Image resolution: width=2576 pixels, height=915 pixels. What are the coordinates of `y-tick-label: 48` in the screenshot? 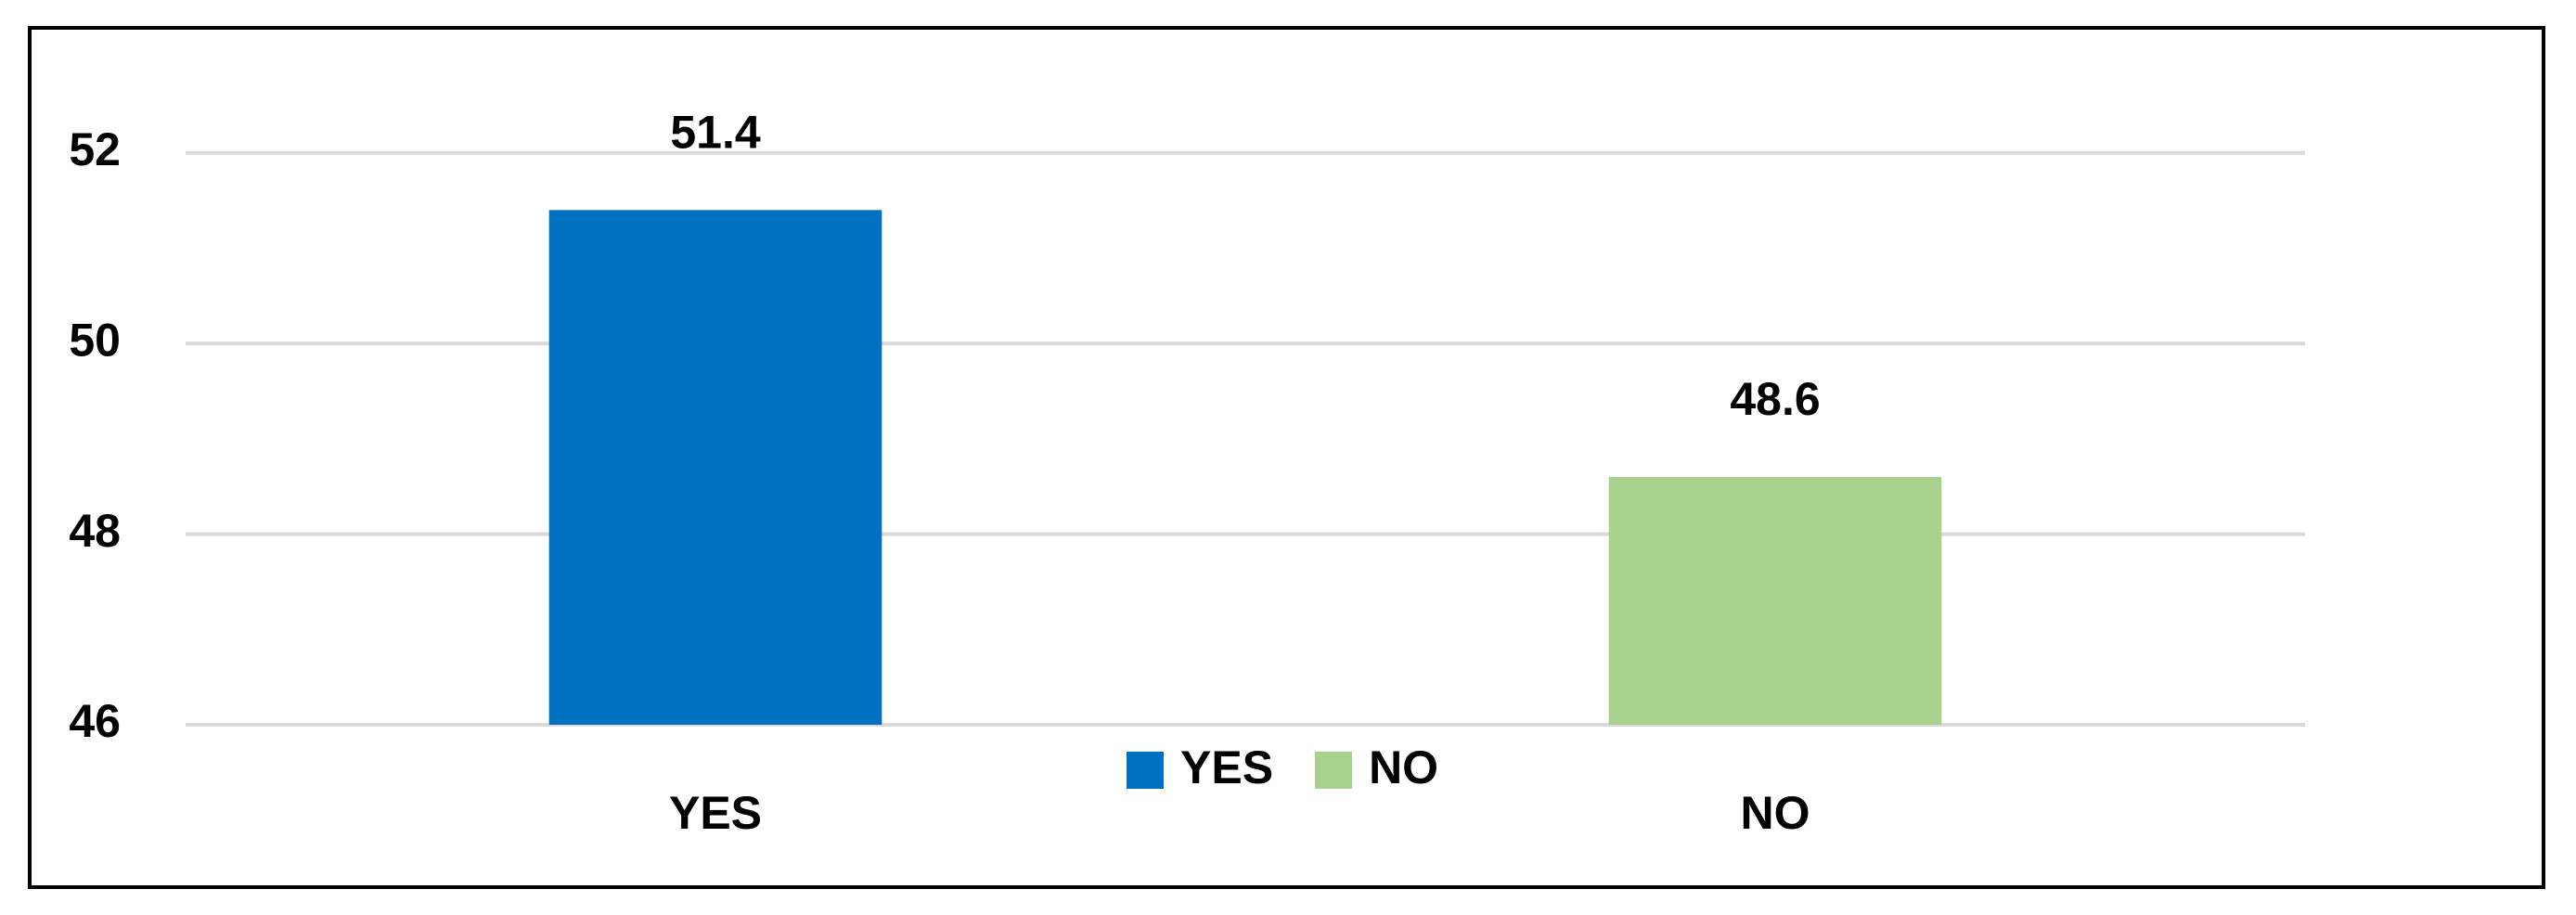 It's located at (95, 531).